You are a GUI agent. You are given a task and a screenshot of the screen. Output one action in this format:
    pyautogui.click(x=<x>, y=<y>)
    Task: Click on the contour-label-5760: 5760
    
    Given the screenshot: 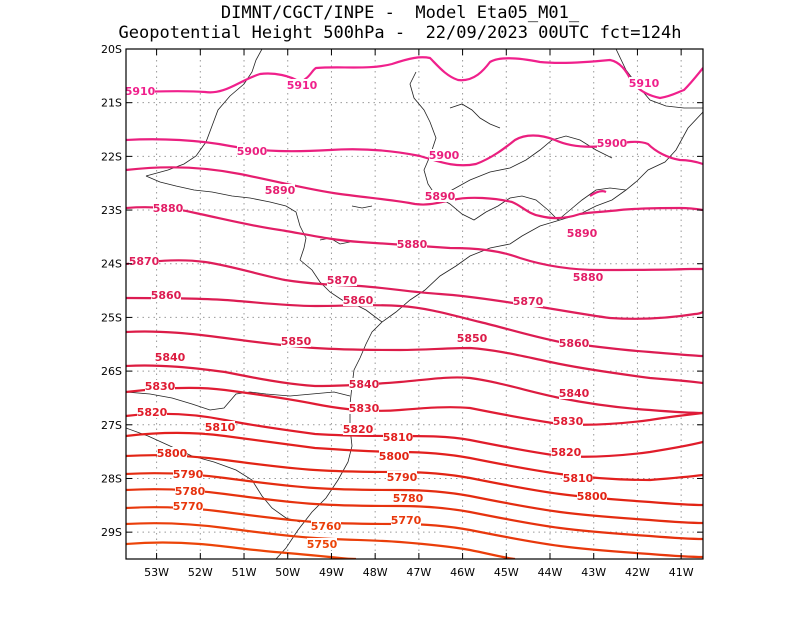 What is the action you would take?
    pyautogui.click(x=326, y=526)
    